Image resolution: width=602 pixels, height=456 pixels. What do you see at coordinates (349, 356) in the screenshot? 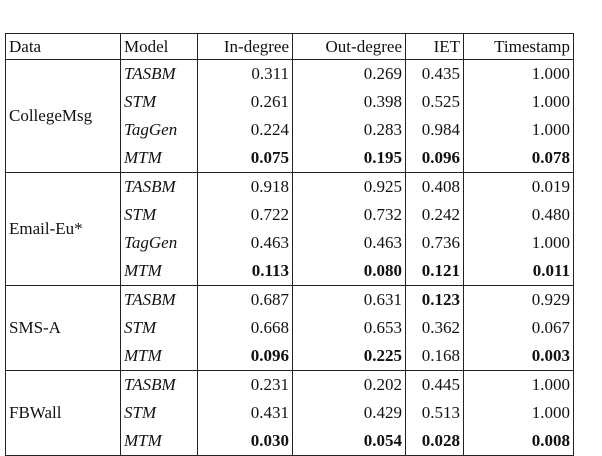
I see `value-cell: 0.225` at bounding box center [349, 356].